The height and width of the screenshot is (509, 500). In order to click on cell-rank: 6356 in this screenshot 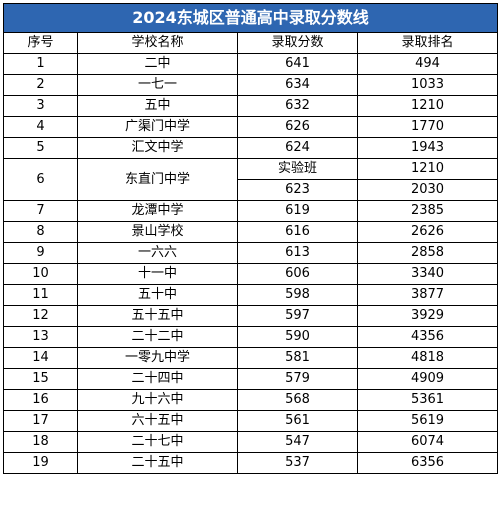, I will do `click(427, 463)`.